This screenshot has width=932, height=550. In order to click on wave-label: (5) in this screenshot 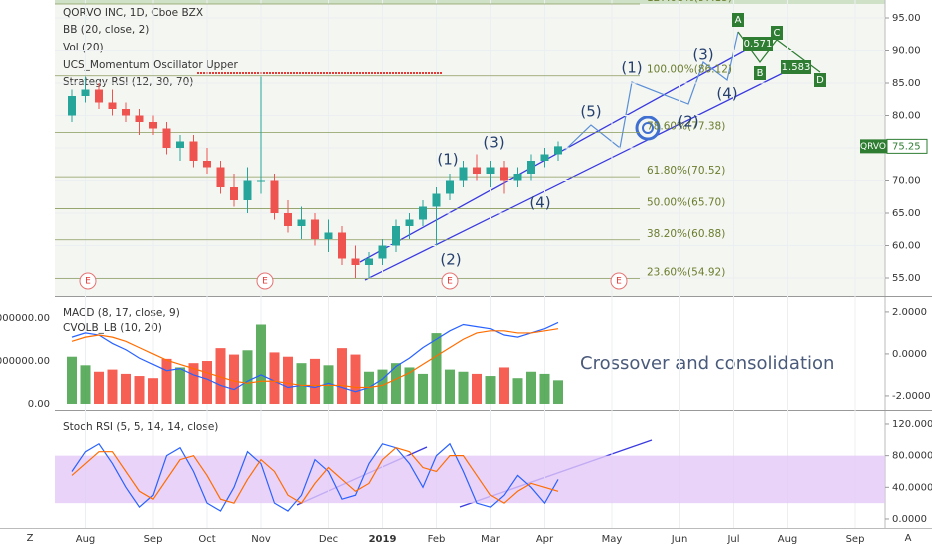, I will do `click(590, 112)`.